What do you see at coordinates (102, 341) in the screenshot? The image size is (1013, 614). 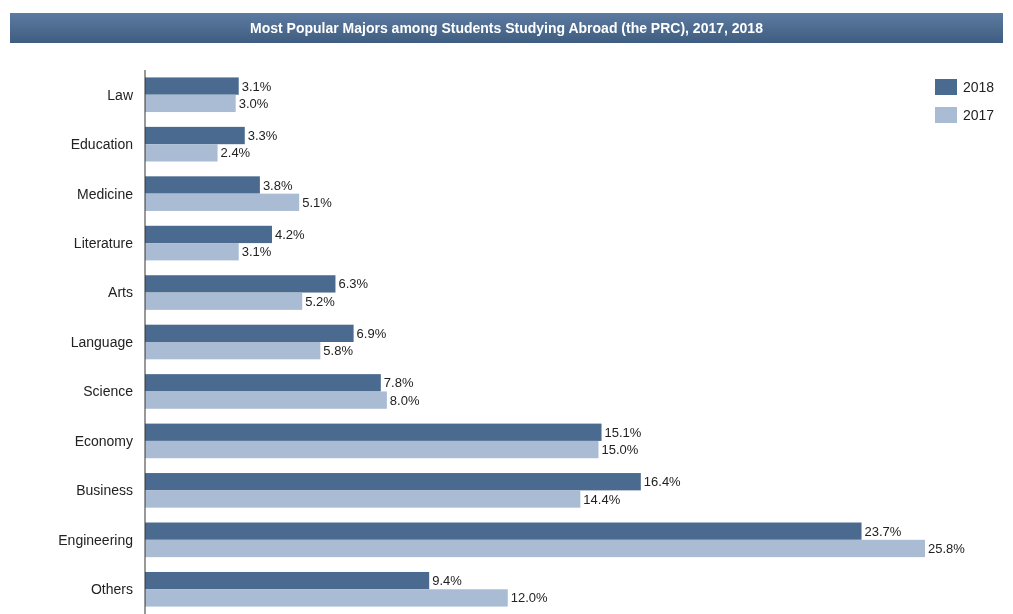 I see `y-tick-label: Language` at bounding box center [102, 341].